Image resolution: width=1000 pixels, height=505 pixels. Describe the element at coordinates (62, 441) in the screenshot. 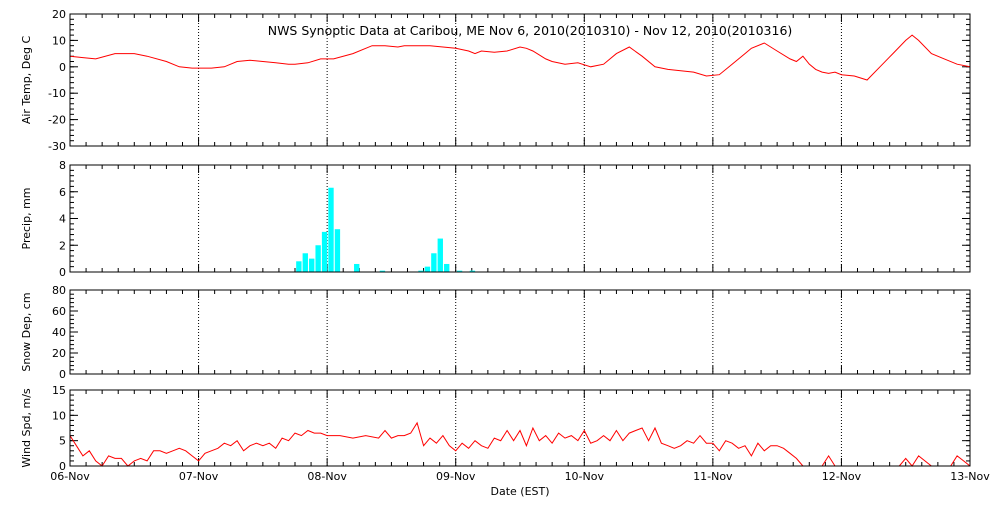

I see `y-tick-label: 5` at that location.